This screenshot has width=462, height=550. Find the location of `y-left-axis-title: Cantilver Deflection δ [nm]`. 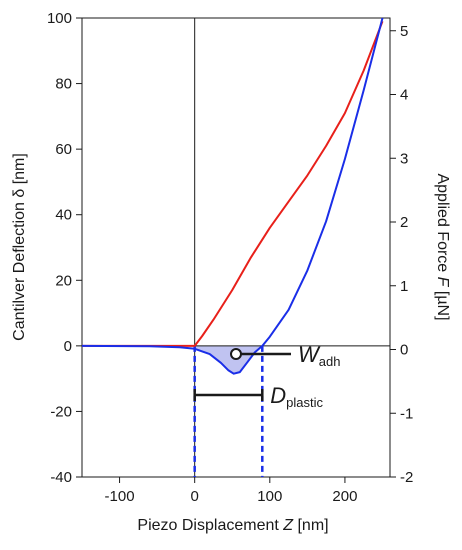

y-left-axis-title: Cantilver Deflection δ [nm] is located at coordinates (19, 247).